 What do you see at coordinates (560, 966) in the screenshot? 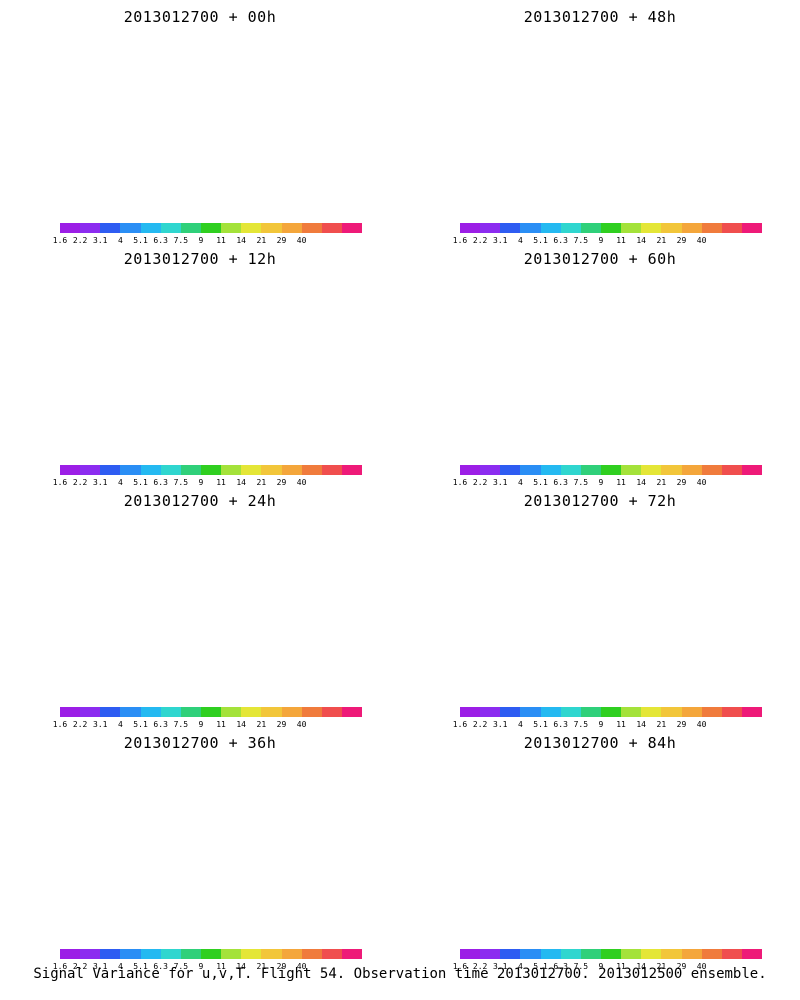
I see `colorbar-tick-label: 6.3` at bounding box center [560, 966].